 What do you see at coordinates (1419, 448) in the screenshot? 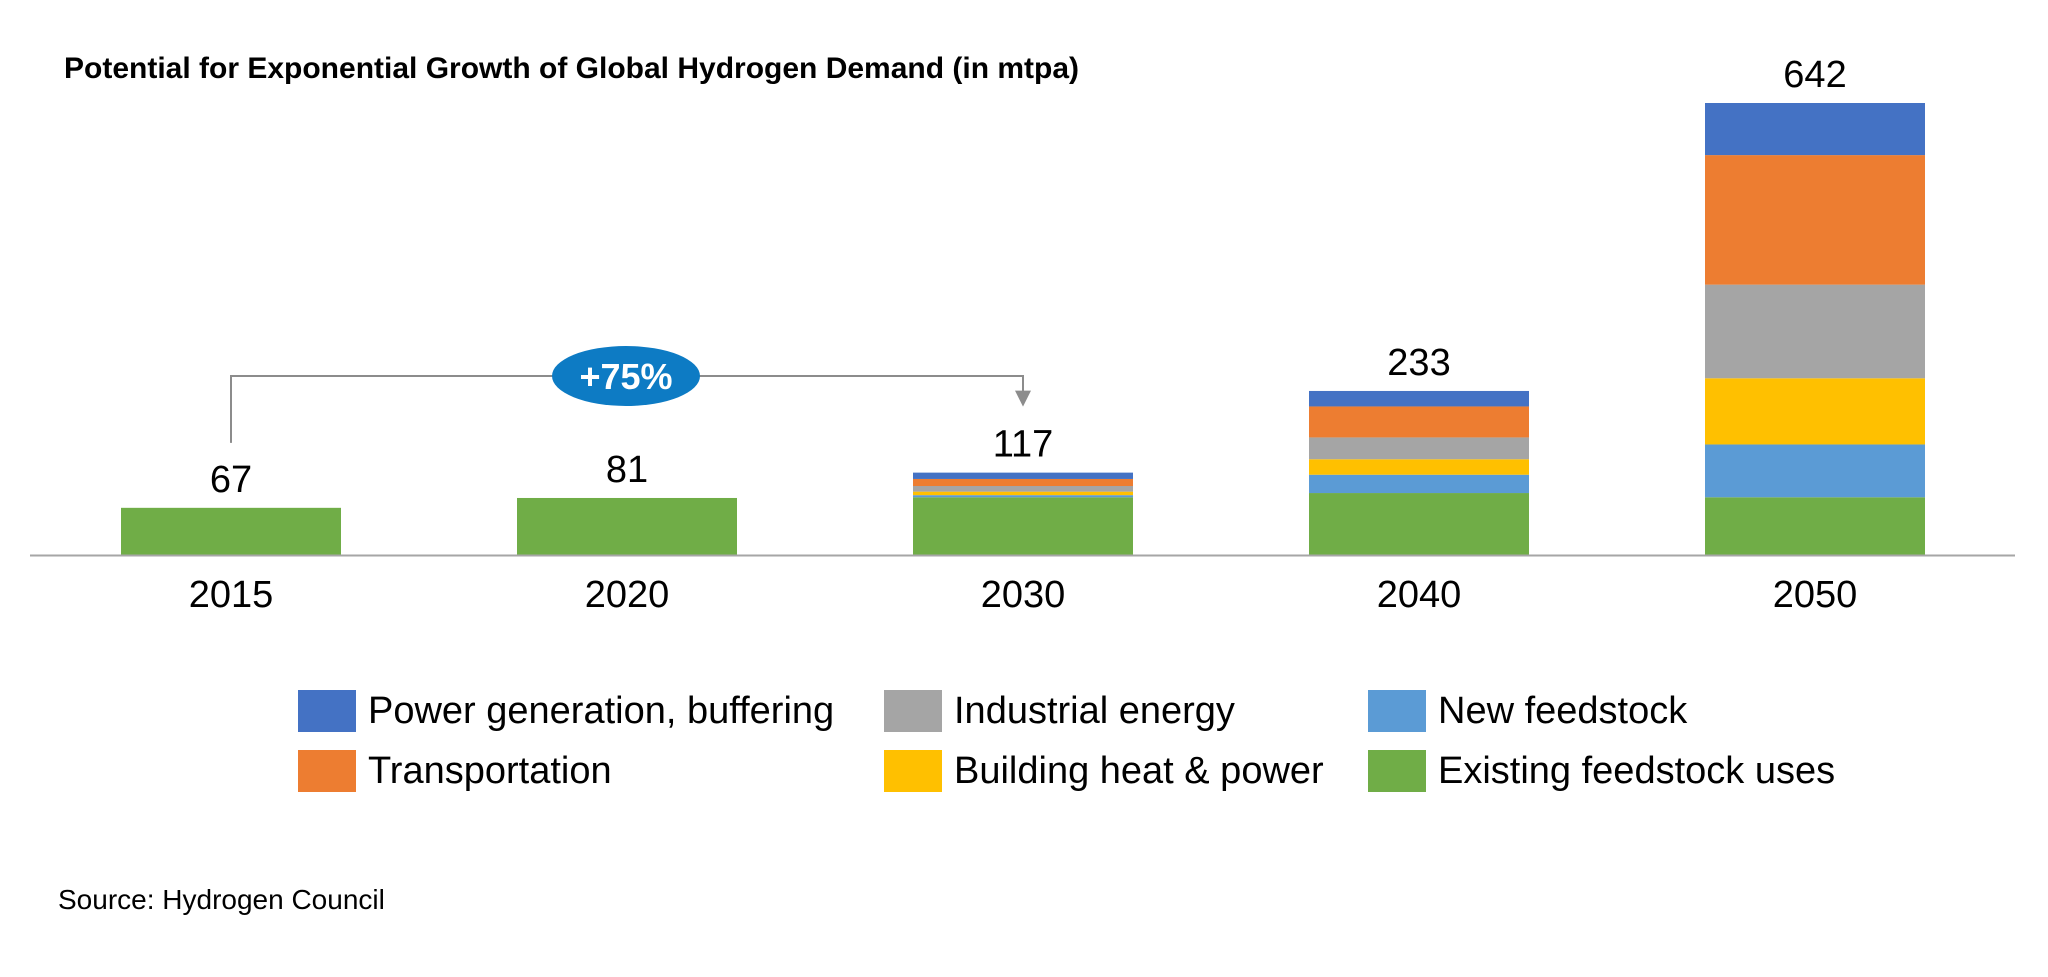
I see `bar-segment-2040-industrial-energy` at bounding box center [1419, 448].